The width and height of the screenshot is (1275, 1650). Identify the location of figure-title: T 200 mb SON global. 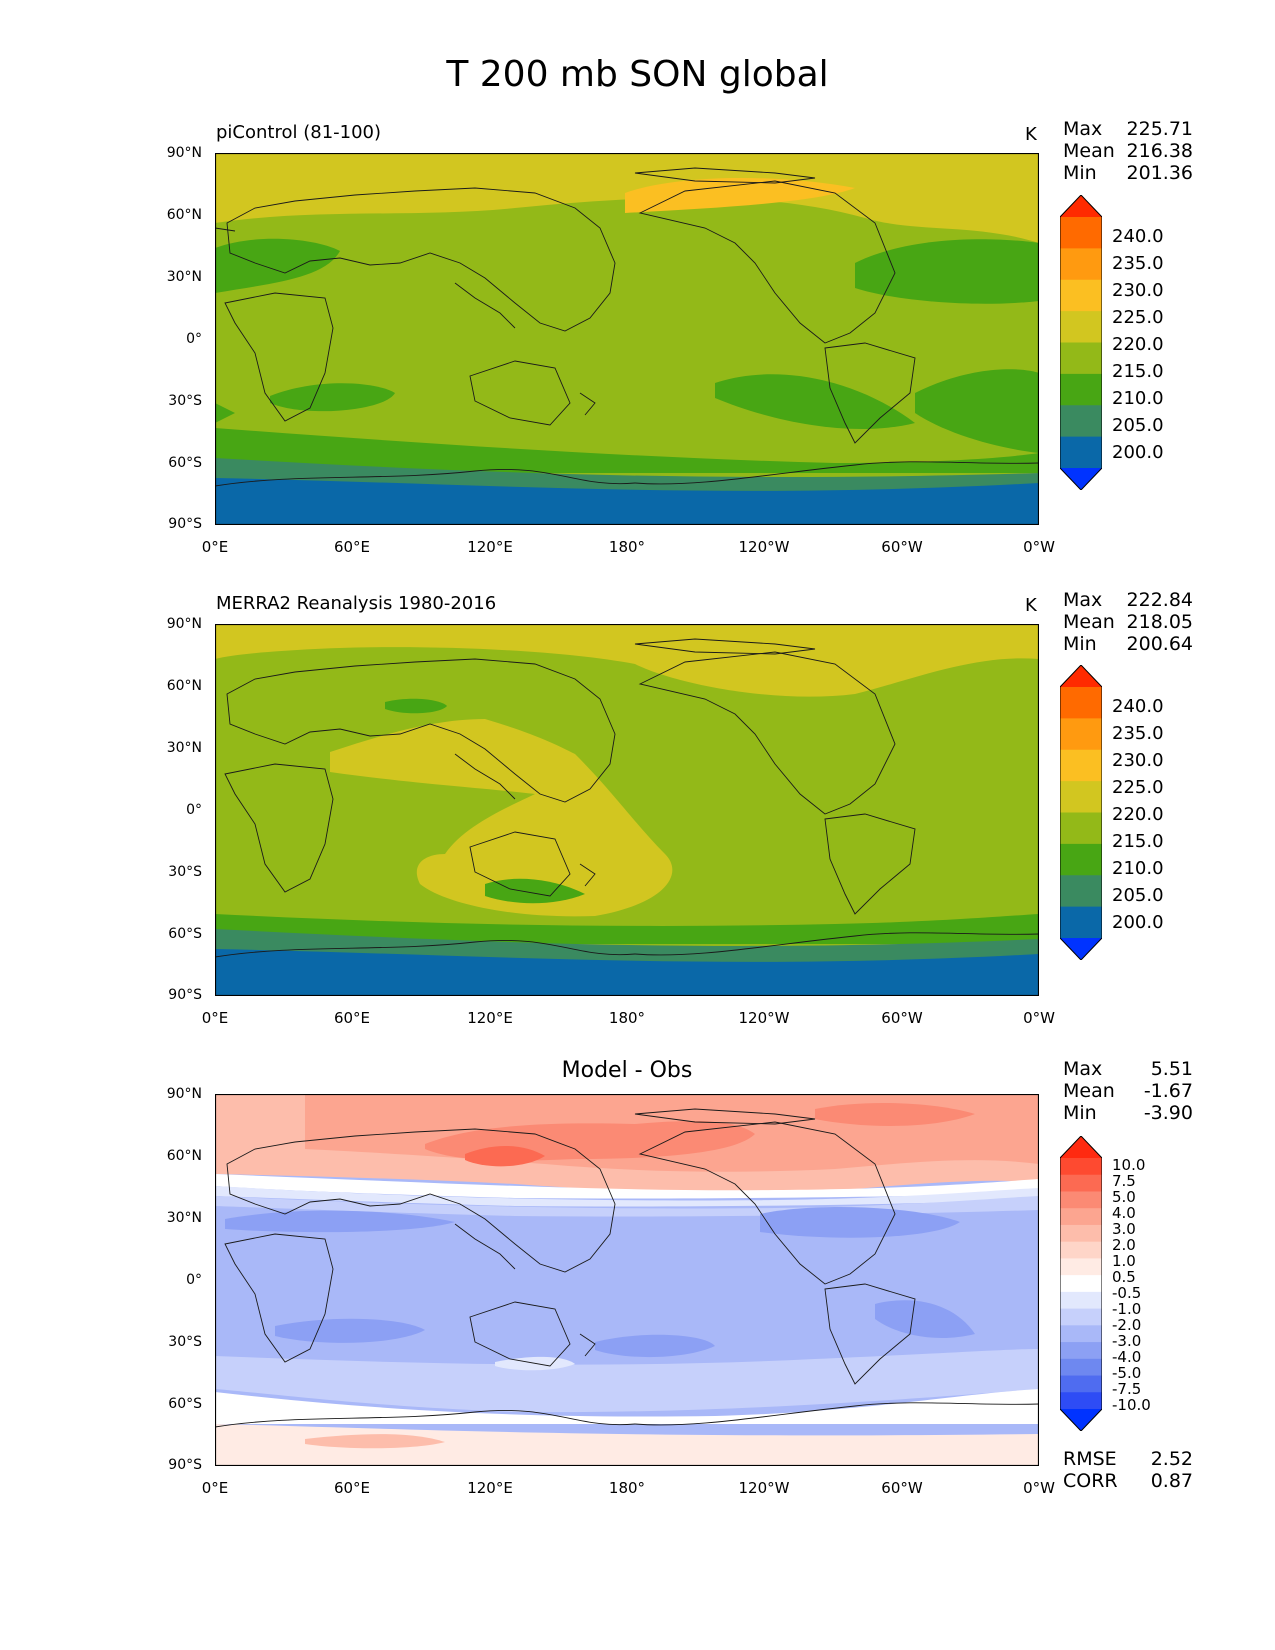
(637, 74).